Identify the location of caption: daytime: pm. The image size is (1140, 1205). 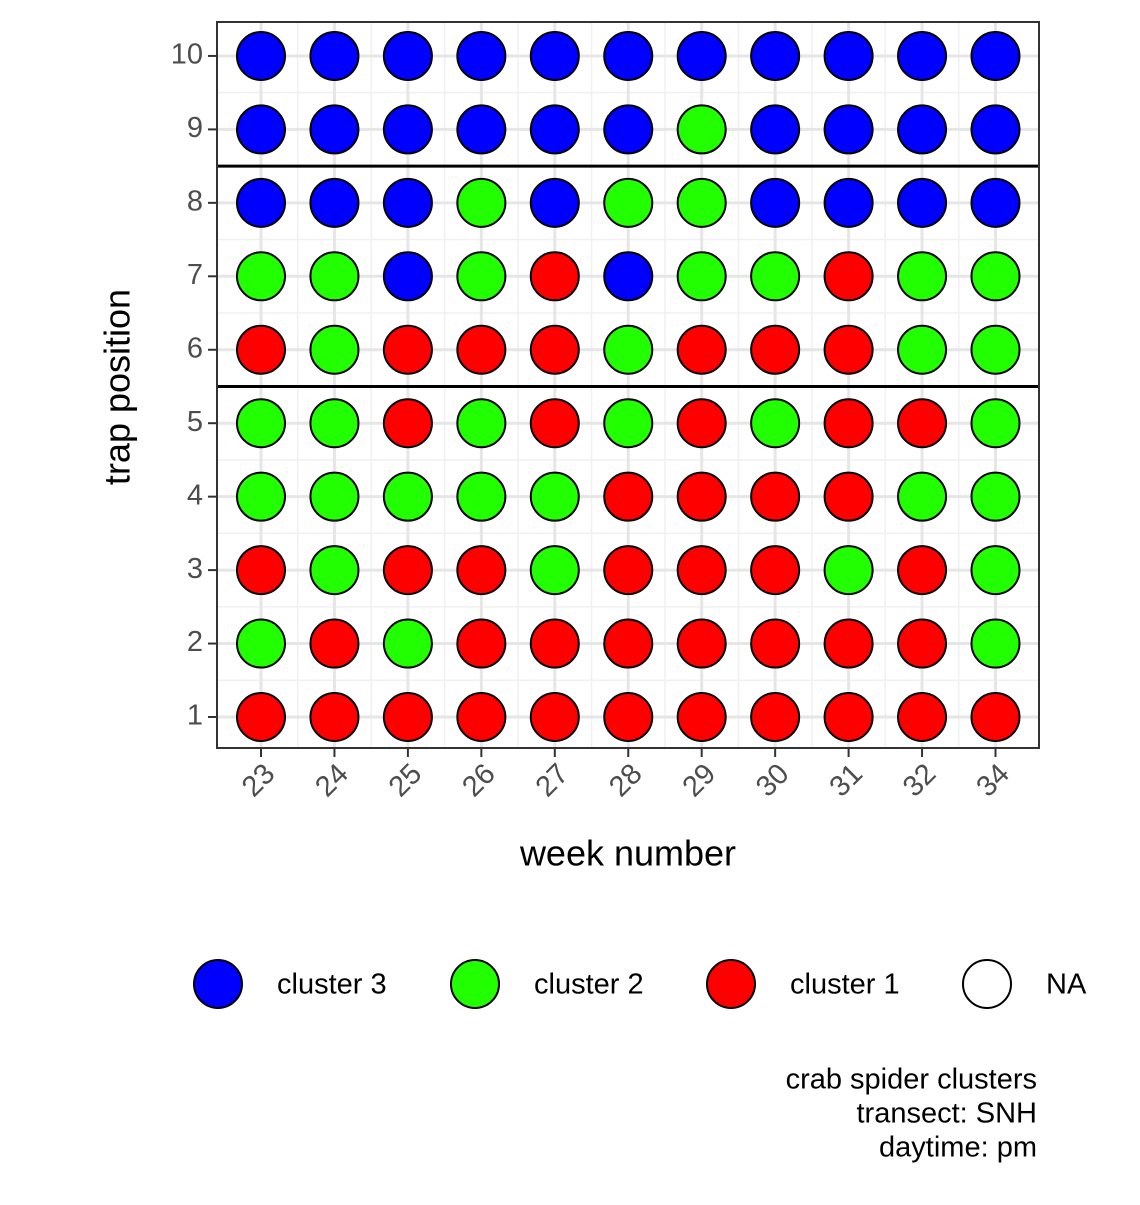
(958, 1148).